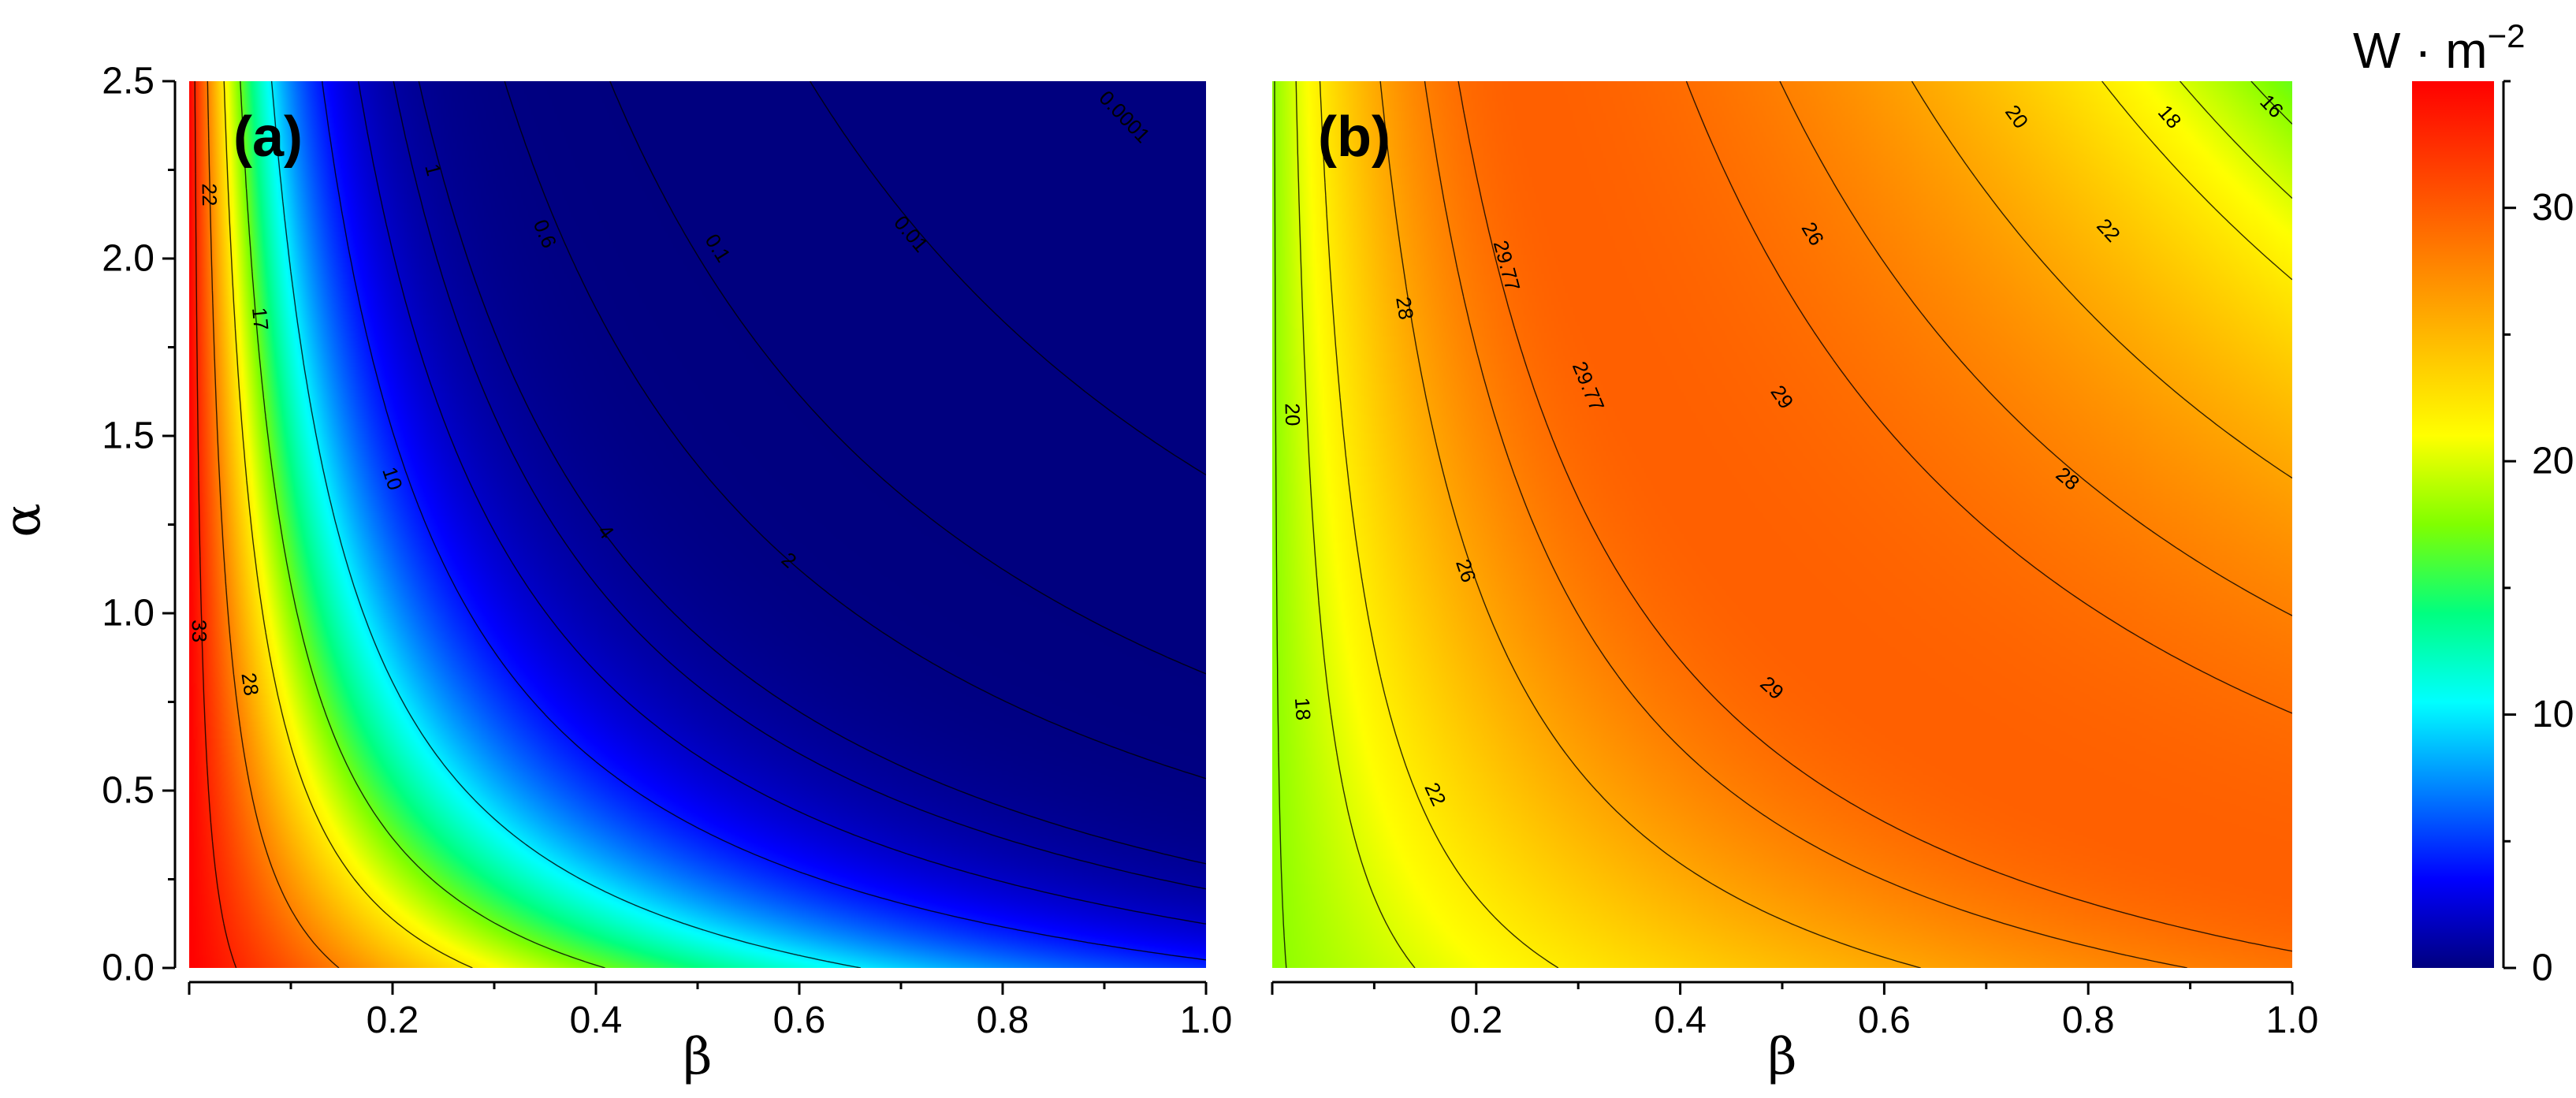 The width and height of the screenshot is (2576, 1098). I want to click on x-tick-label-a-0: 0.2, so click(393, 1020).